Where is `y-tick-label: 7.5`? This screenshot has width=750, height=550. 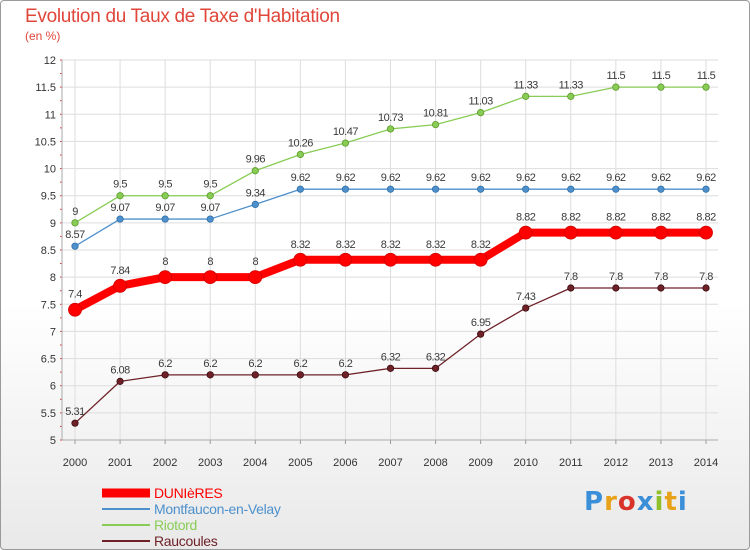
y-tick-label: 7.5 is located at coordinates (48, 305).